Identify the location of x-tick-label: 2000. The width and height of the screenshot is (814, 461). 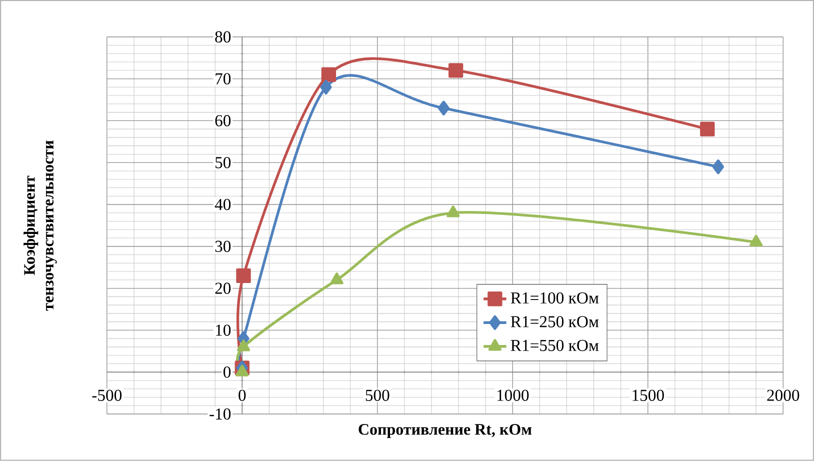
(783, 396).